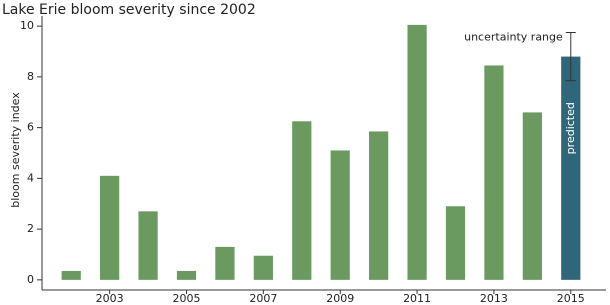 The image size is (610, 305). Describe the element at coordinates (30, 177) in the screenshot. I see `y-tick-label: 4` at that location.